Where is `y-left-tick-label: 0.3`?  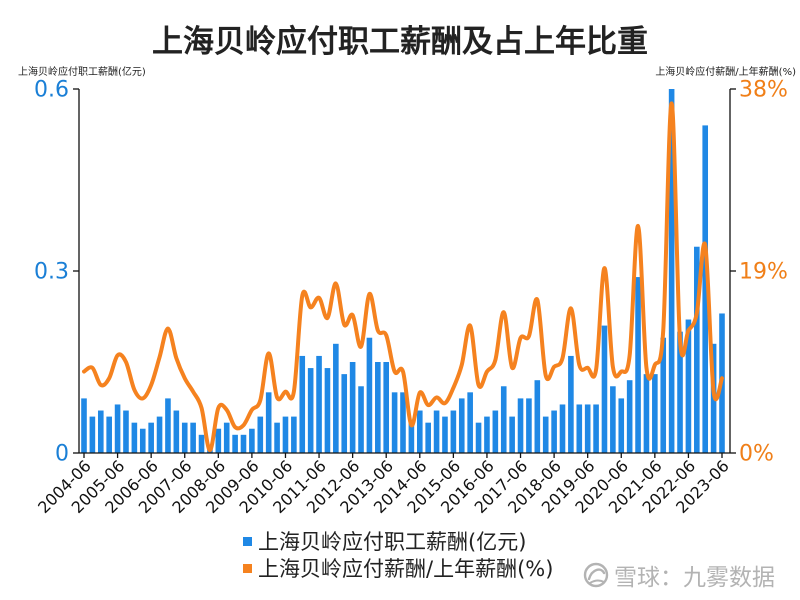 y-left-tick-label: 0.3 is located at coordinates (51, 272).